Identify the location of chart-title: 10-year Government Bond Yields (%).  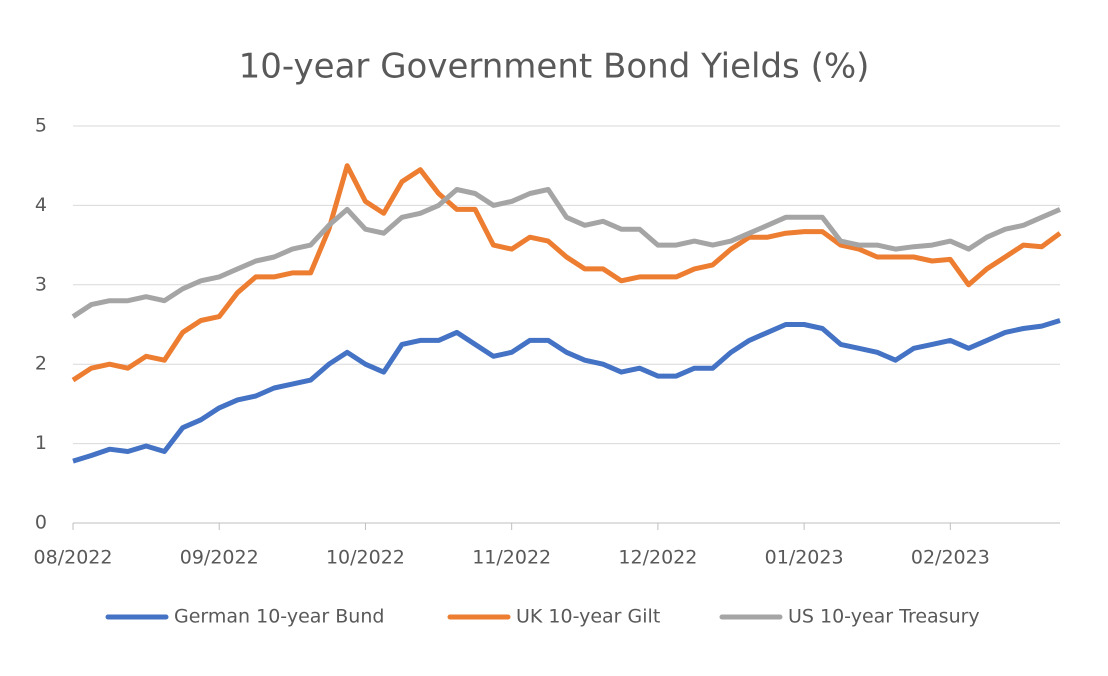
(554, 67).